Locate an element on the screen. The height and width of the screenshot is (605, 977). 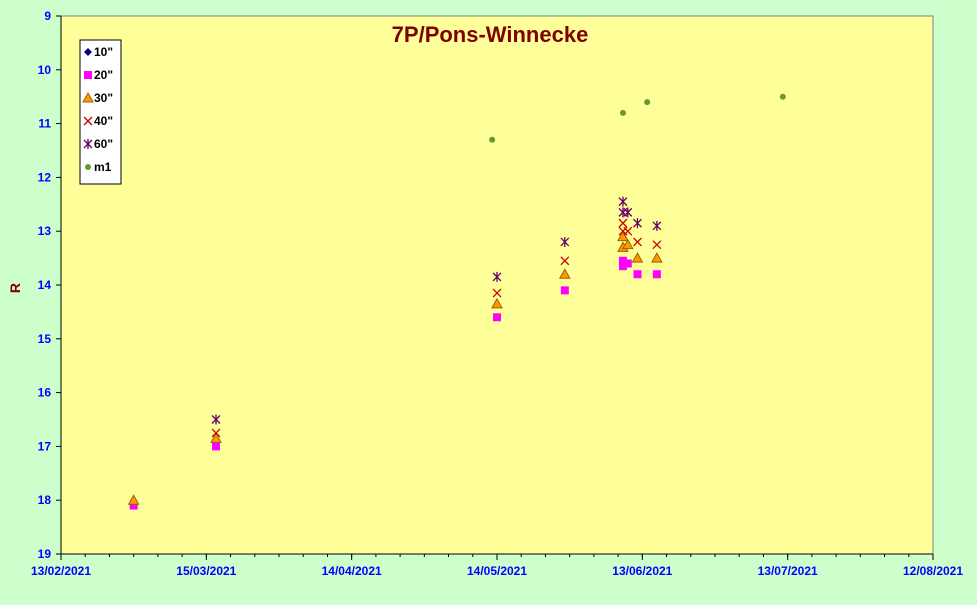
y-tick-label: 17 is located at coordinates (45, 446).